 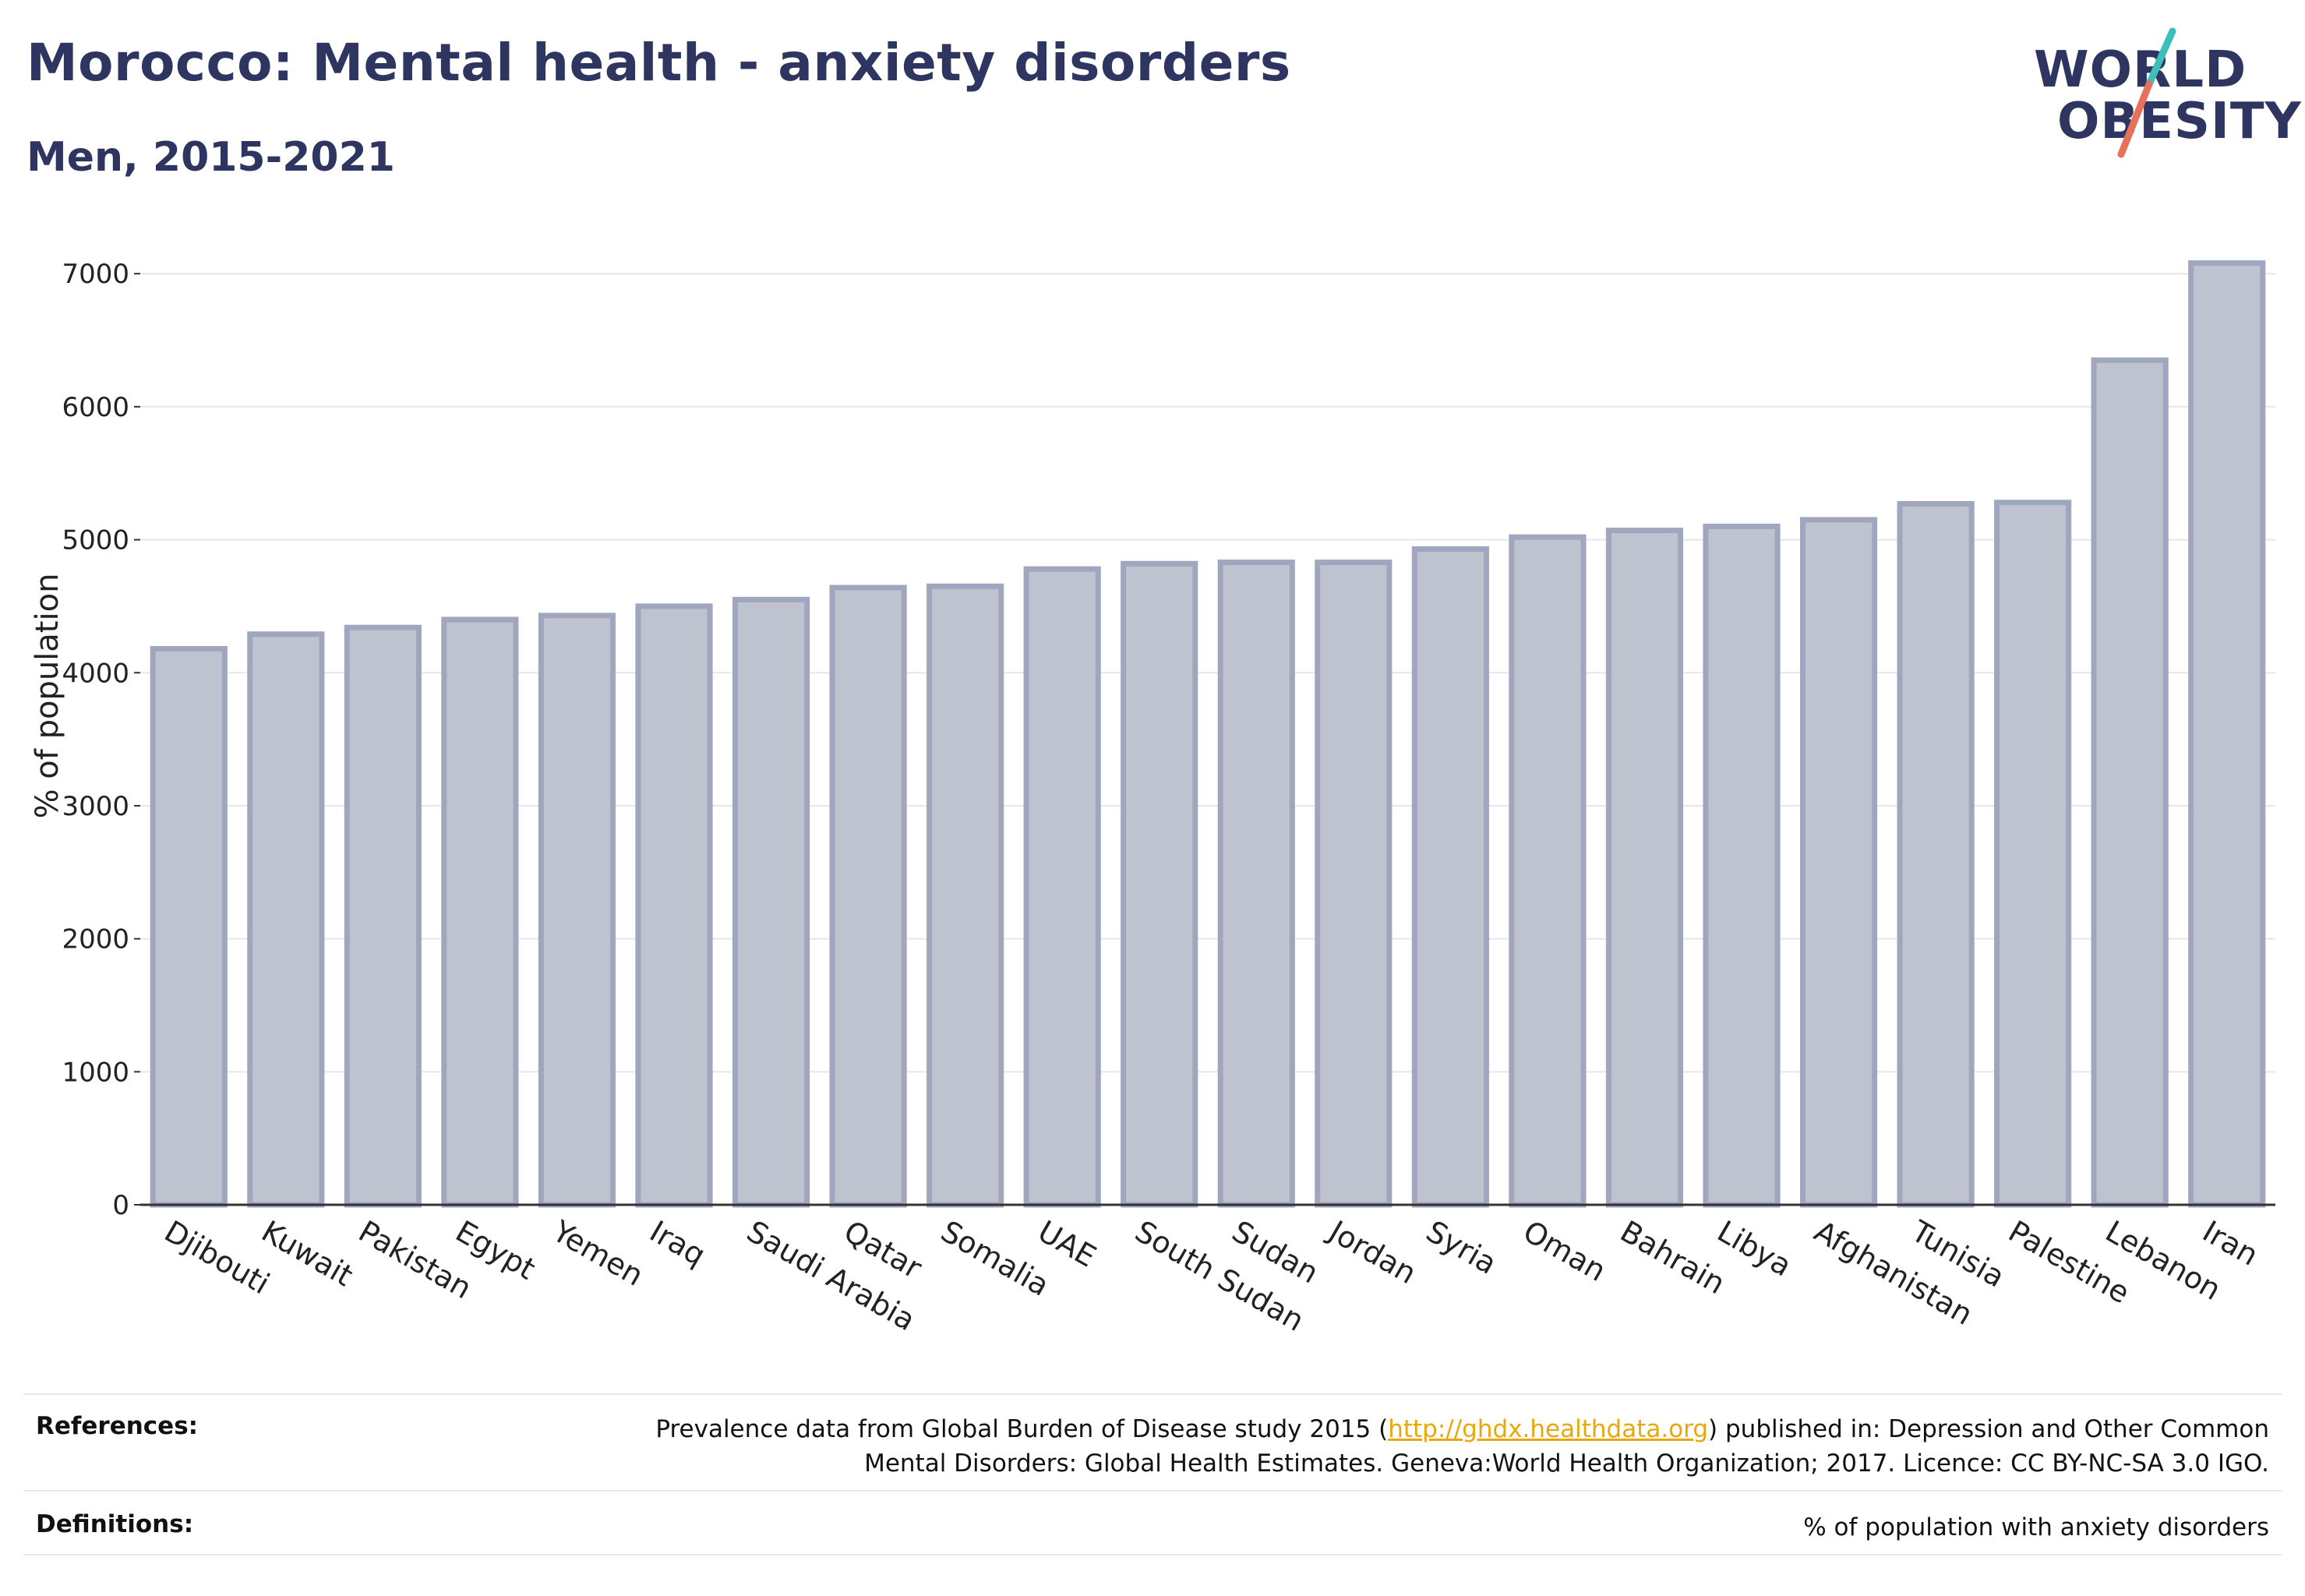 What do you see at coordinates (577, 910) in the screenshot?
I see `bar-yemen` at bounding box center [577, 910].